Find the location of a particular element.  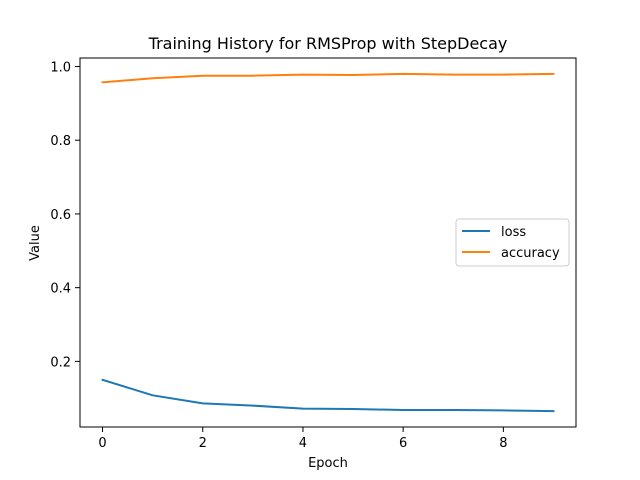

y-tick-label: 1.0 is located at coordinates (60, 67).